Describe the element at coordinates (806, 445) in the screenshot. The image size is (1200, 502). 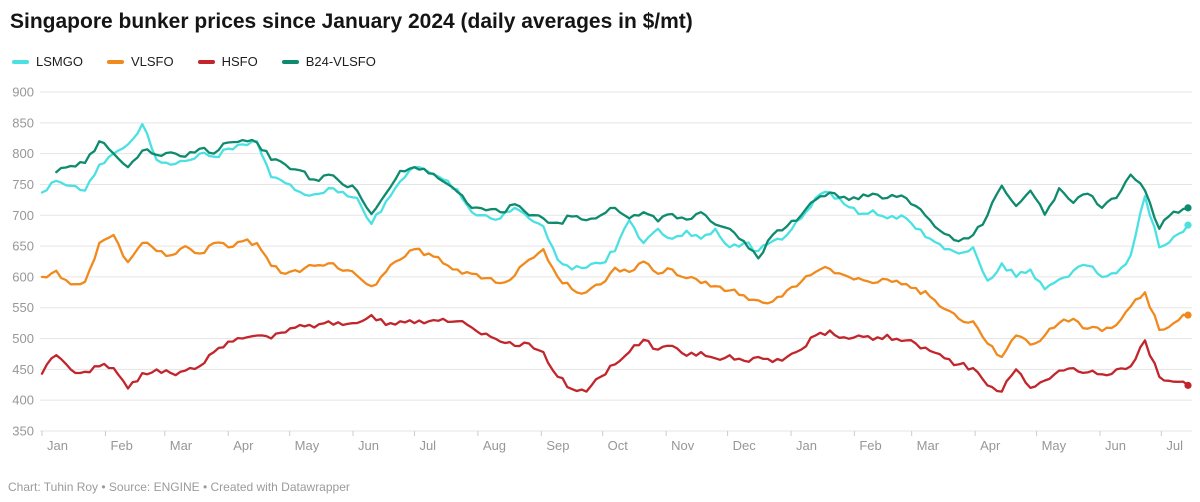
I see `x-axis-label-12: Jan` at that location.